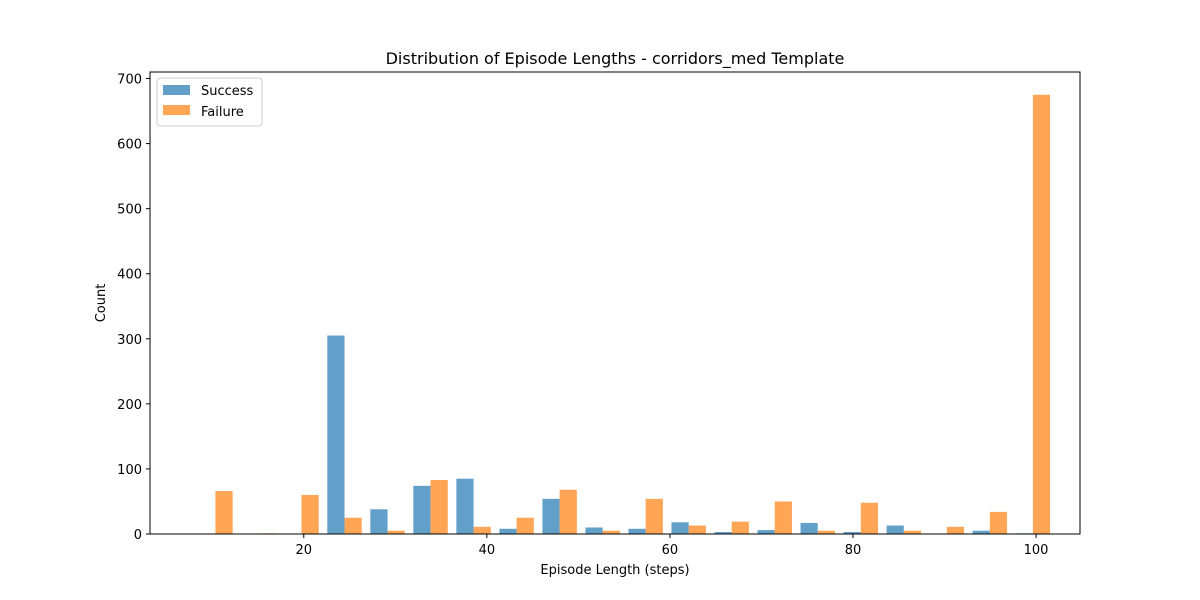 The width and height of the screenshot is (1200, 600). What do you see at coordinates (222, 112) in the screenshot?
I see `legend-label-failure: Failure` at bounding box center [222, 112].